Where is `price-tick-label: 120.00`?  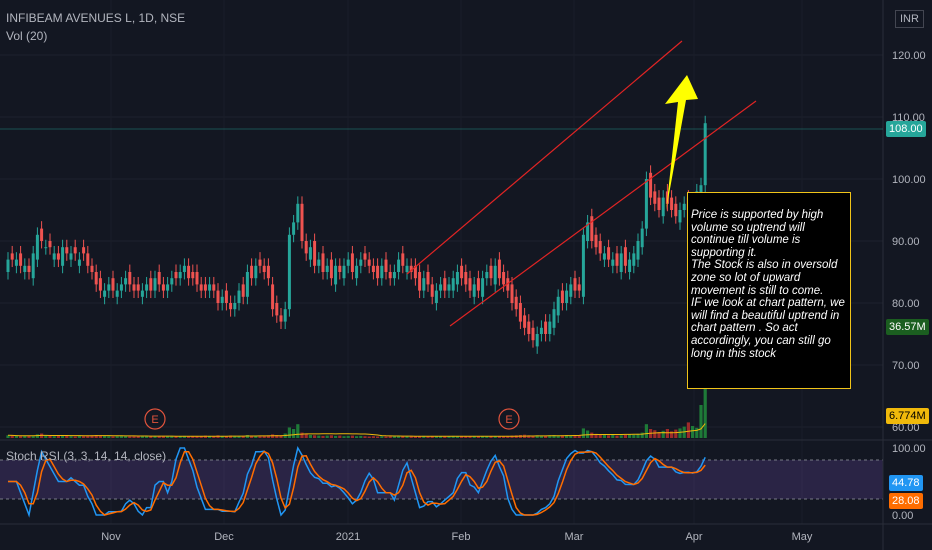
price-tick-label: 120.00 is located at coordinates (909, 56).